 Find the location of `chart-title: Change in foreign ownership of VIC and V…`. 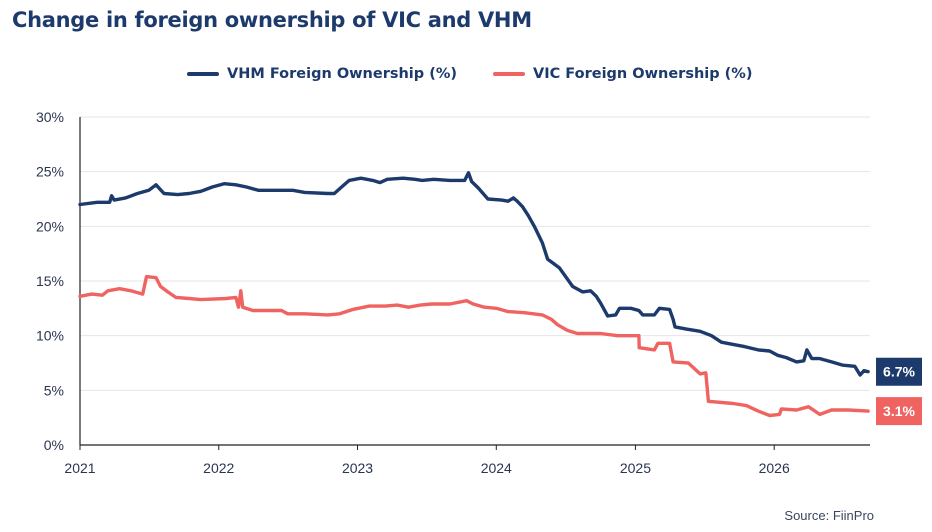

chart-title: Change in foreign ownership of VIC and V… is located at coordinates (272, 20).